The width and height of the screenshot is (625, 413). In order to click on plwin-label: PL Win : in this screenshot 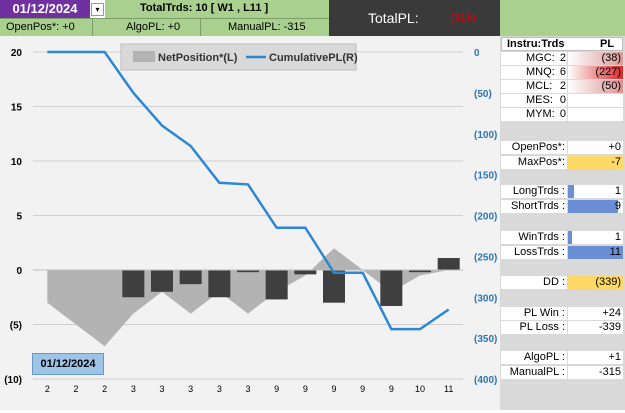, I will do `click(544, 313)`.